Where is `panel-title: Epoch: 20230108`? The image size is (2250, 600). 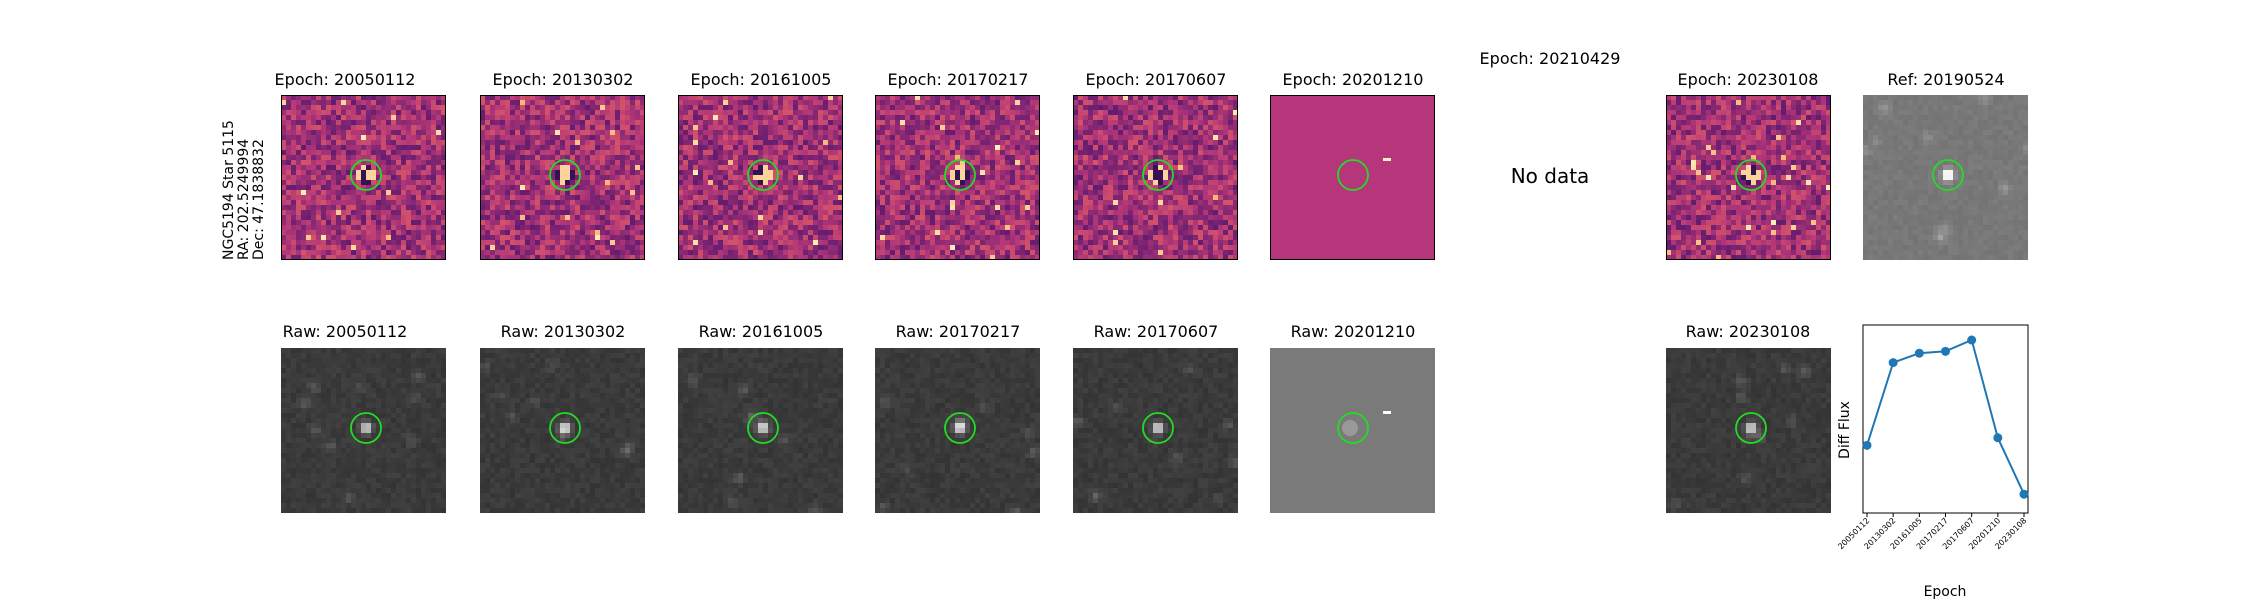 panel-title: Epoch: 20230108 is located at coordinates (1748, 79).